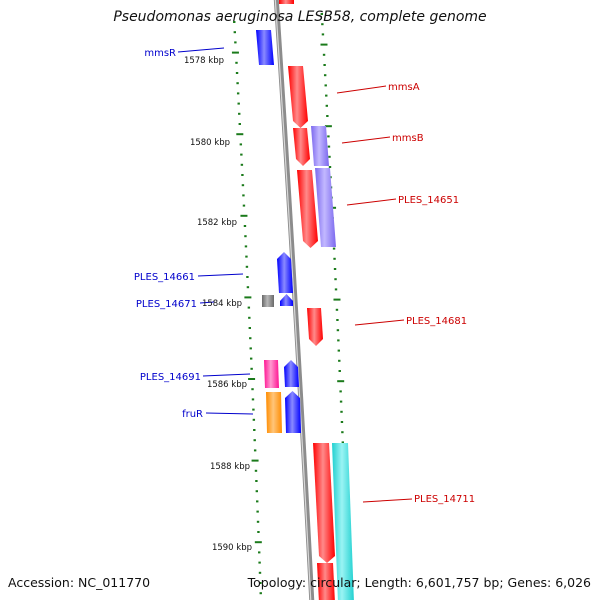 The image size is (600, 600). I want to click on gene-label-ples-14711: PLES_14711, so click(444, 499).